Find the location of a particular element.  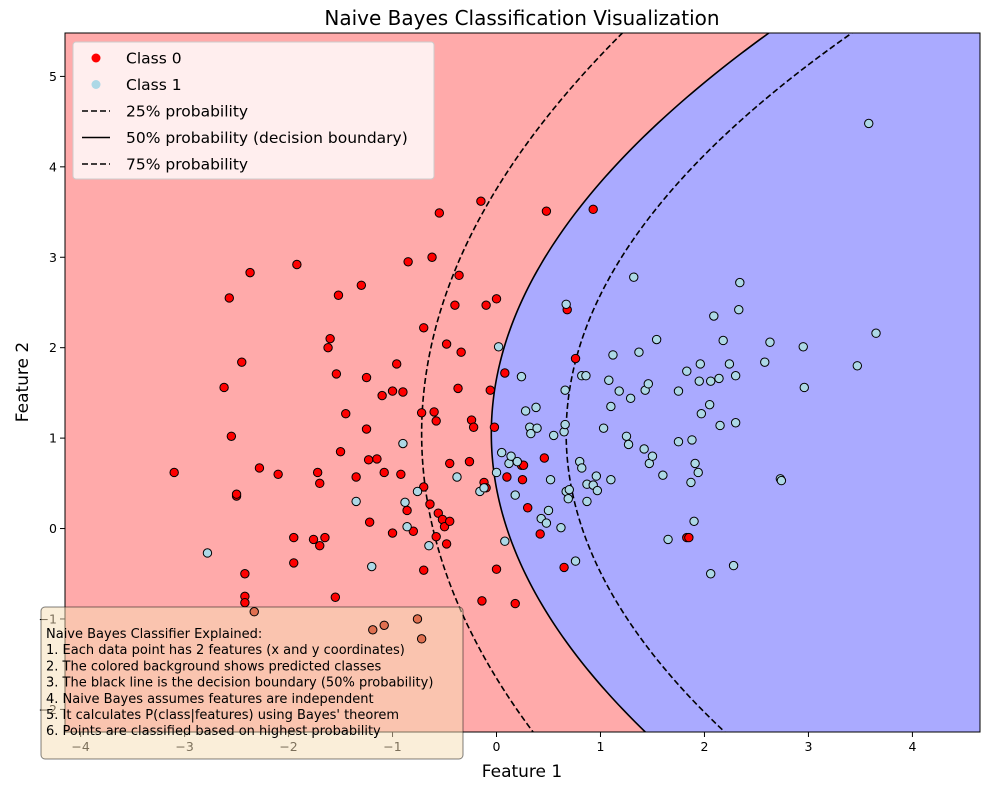

y-tick-label: 2 is located at coordinates (53, 347).